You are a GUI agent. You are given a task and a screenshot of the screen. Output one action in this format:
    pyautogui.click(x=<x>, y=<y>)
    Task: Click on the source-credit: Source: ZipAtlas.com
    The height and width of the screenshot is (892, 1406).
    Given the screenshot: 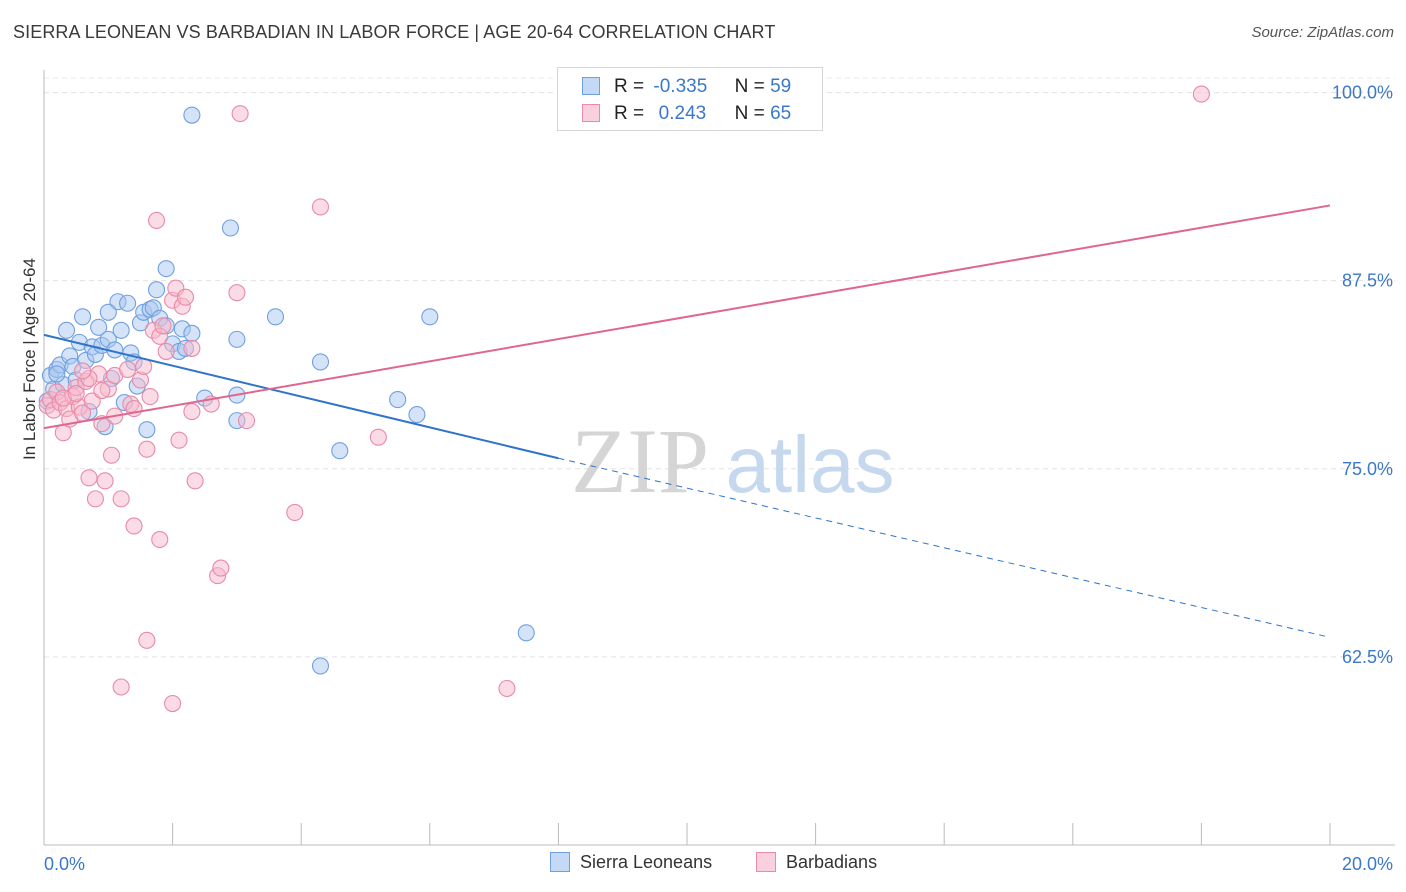 What is the action you would take?
    pyautogui.click(x=1322, y=32)
    